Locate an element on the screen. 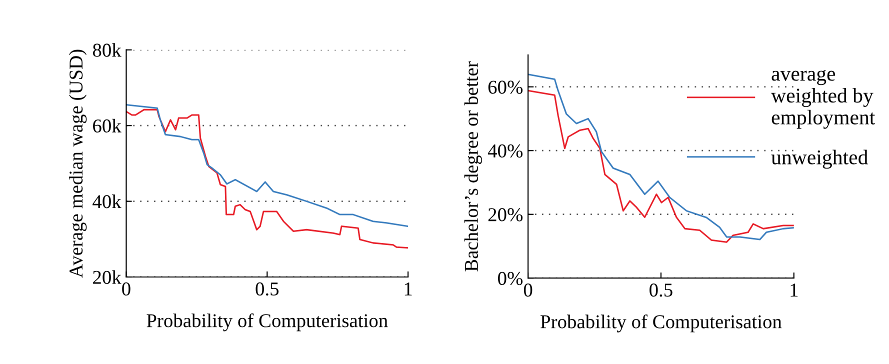 The image size is (889, 364). y-tick-label: 20k is located at coordinates (107, 277).